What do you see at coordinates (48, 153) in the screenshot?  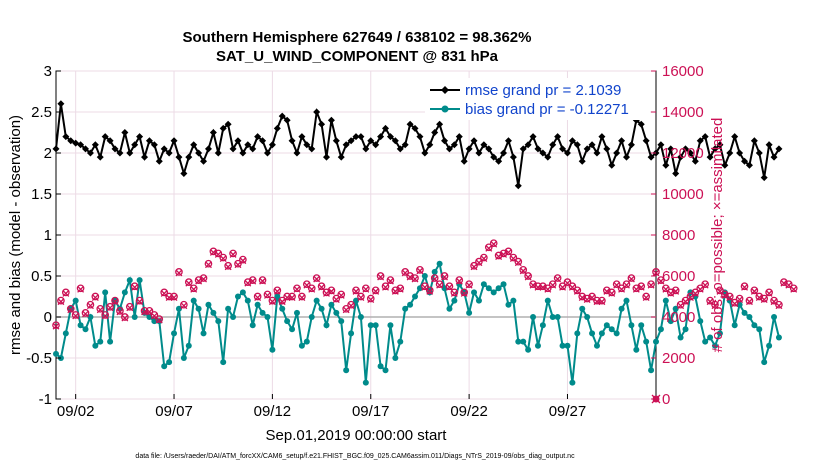 I see `left-tick-label: 2` at bounding box center [48, 153].